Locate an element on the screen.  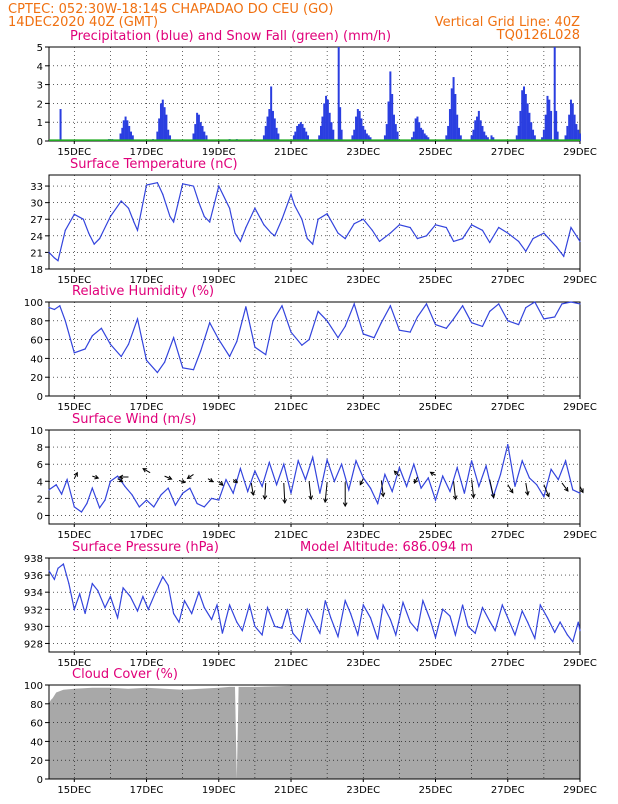
y-tick-label: 2 is located at coordinates (40, 499).